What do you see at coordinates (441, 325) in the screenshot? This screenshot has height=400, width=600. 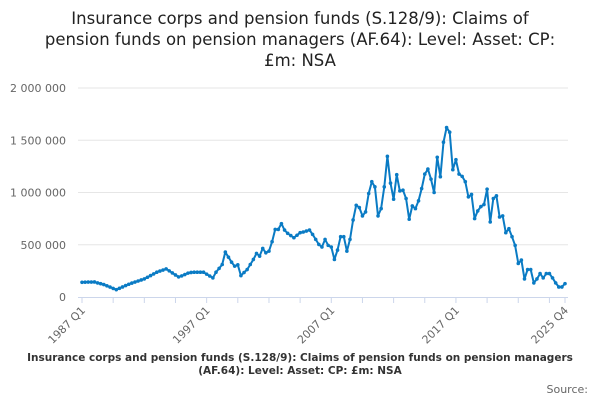 I see `x-tick-label: 2017 Q1` at bounding box center [441, 325].